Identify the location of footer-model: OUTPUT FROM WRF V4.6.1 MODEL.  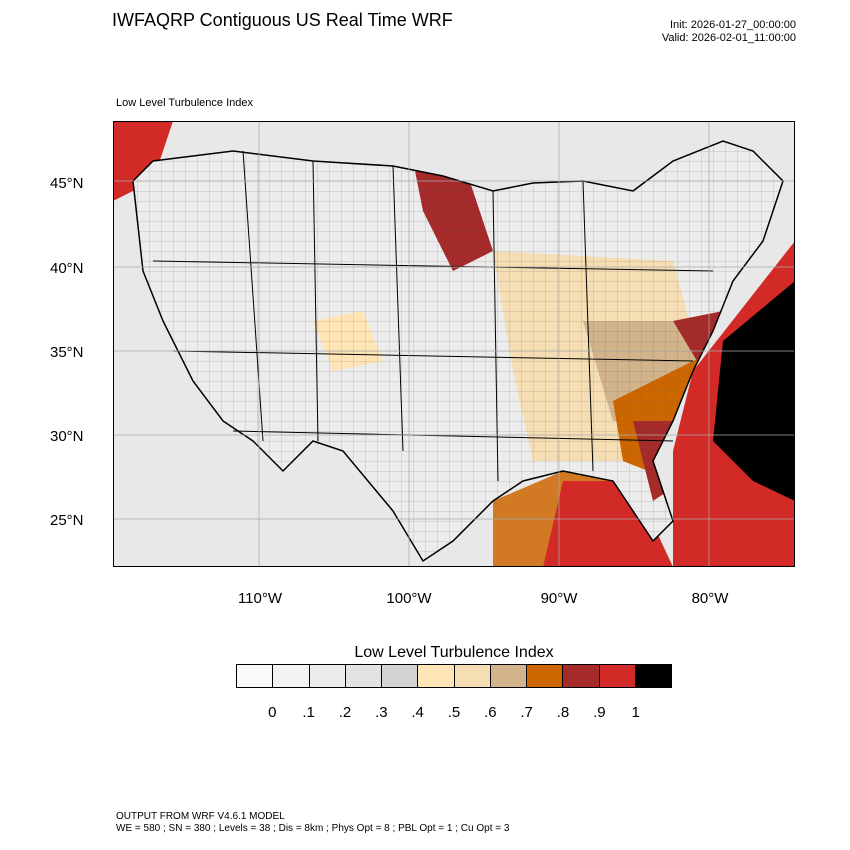
(200, 816).